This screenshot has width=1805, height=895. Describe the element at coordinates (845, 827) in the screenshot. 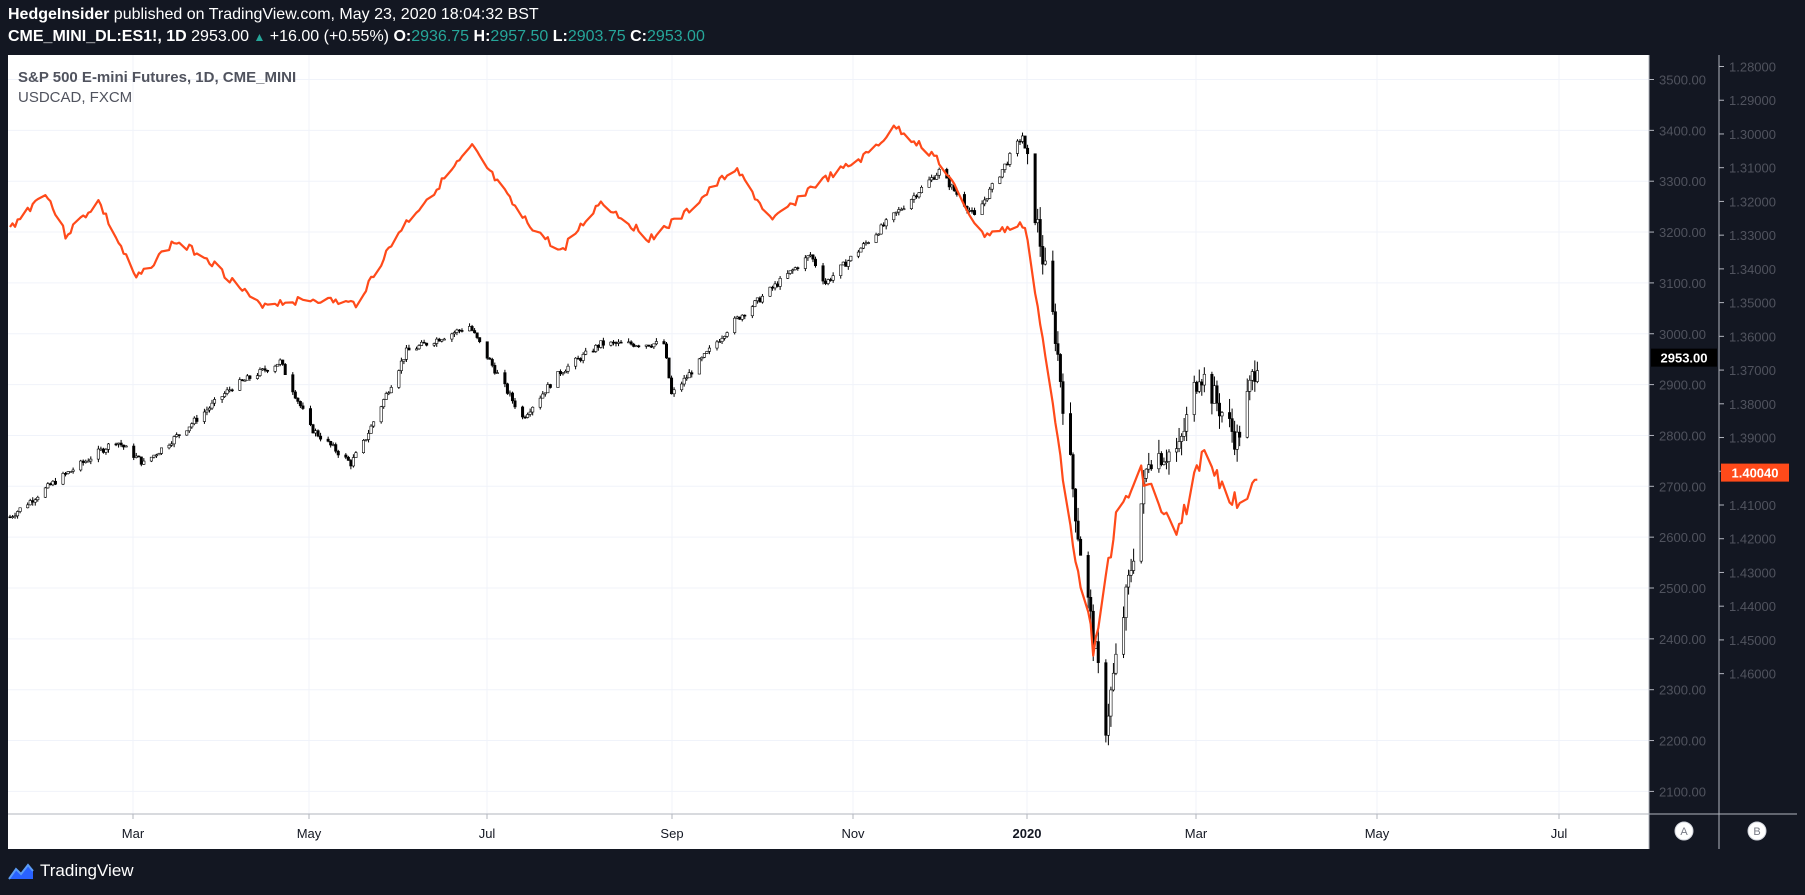

I see `time-axis: Mar May Jul Sep Nov 2020 Mar May Jul` at that location.